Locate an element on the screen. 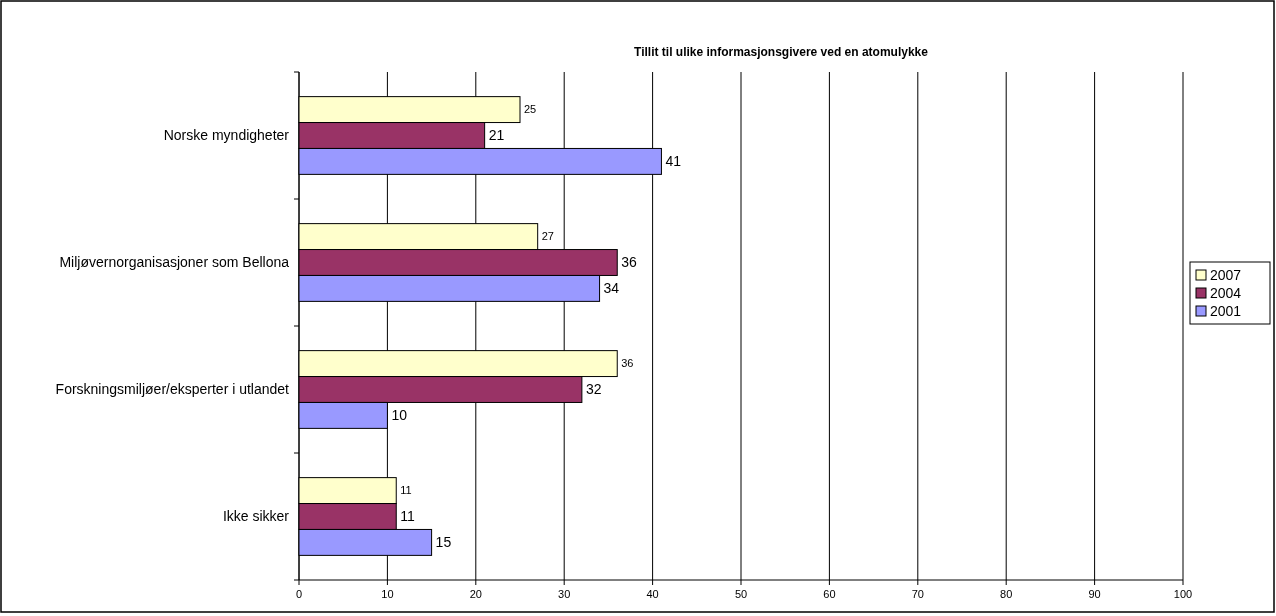 The image size is (1276, 616). y-tick-label: Miljøvernorganisasjoner som Bellona is located at coordinates (174, 262).